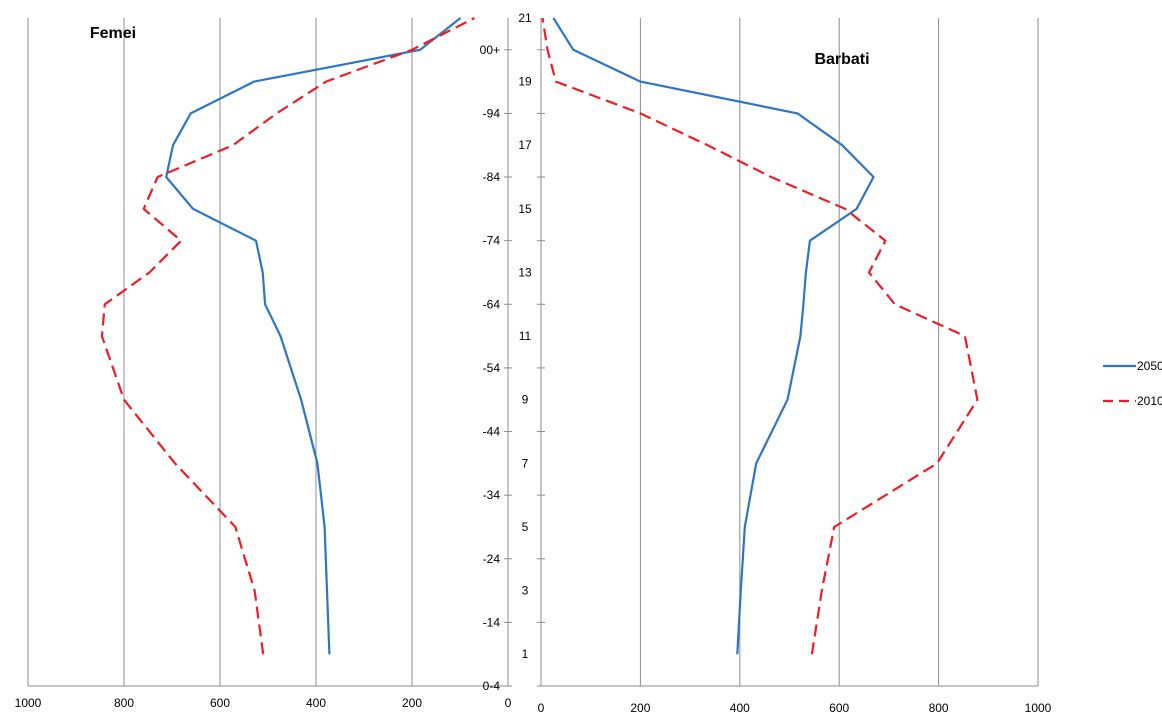  Describe the element at coordinates (740, 708) in the screenshot. I see `right-x-tick-label: 400` at that location.